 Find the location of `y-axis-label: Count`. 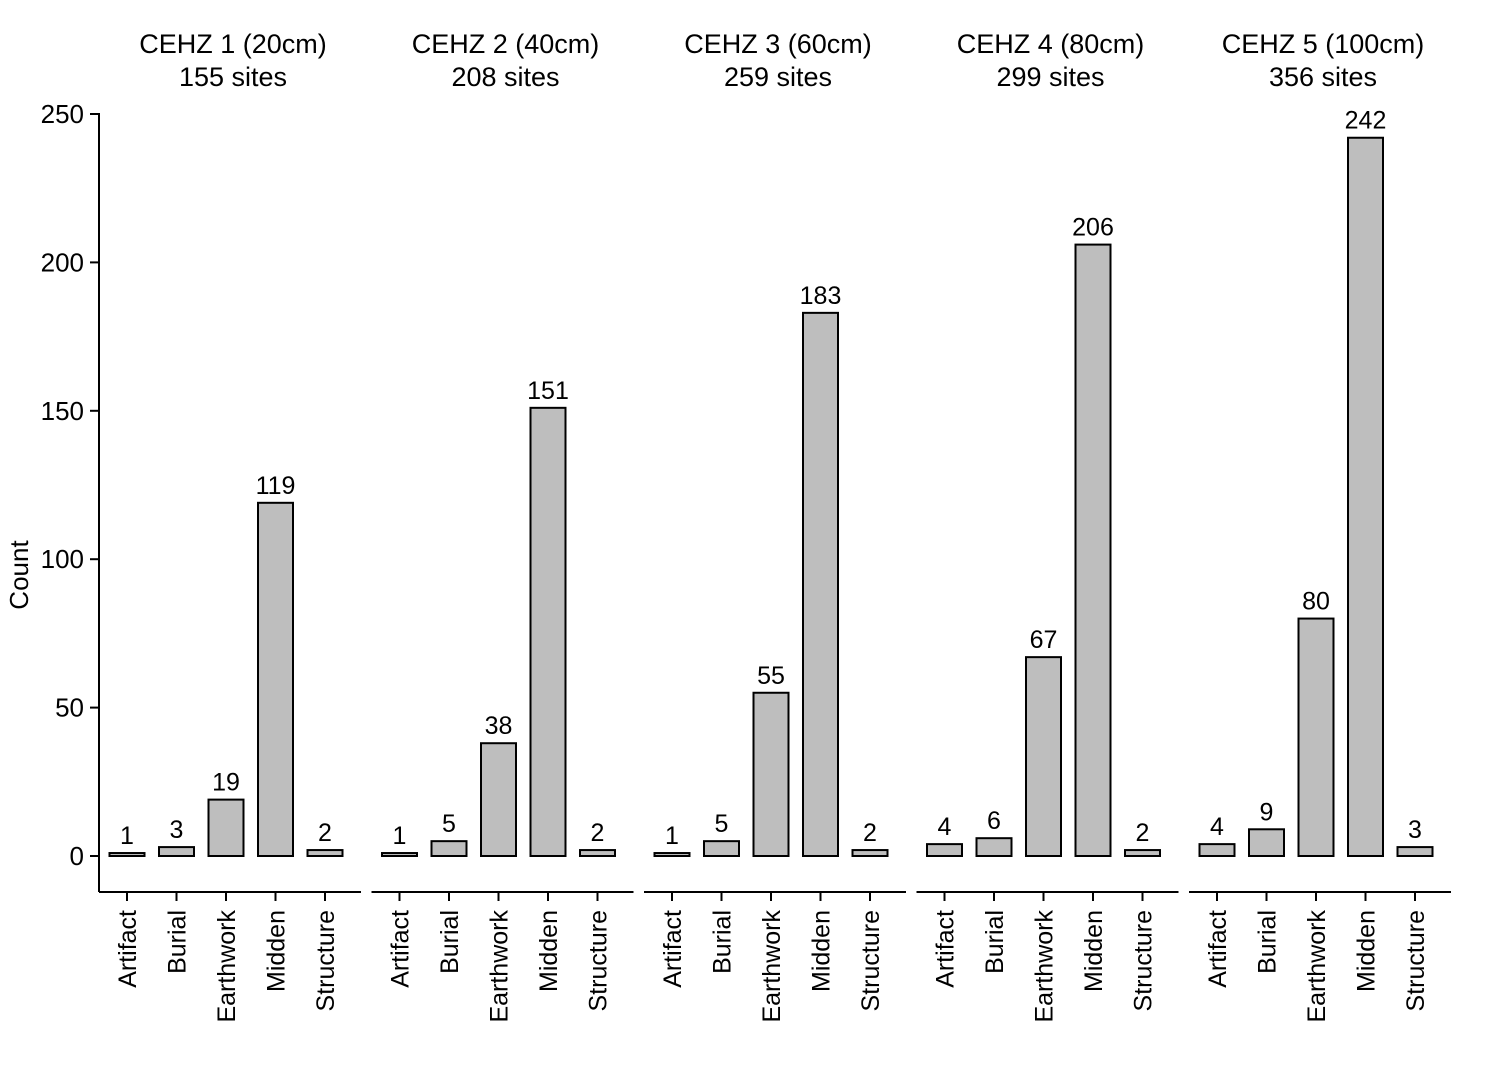

y-axis-label: Count is located at coordinates (19, 575).